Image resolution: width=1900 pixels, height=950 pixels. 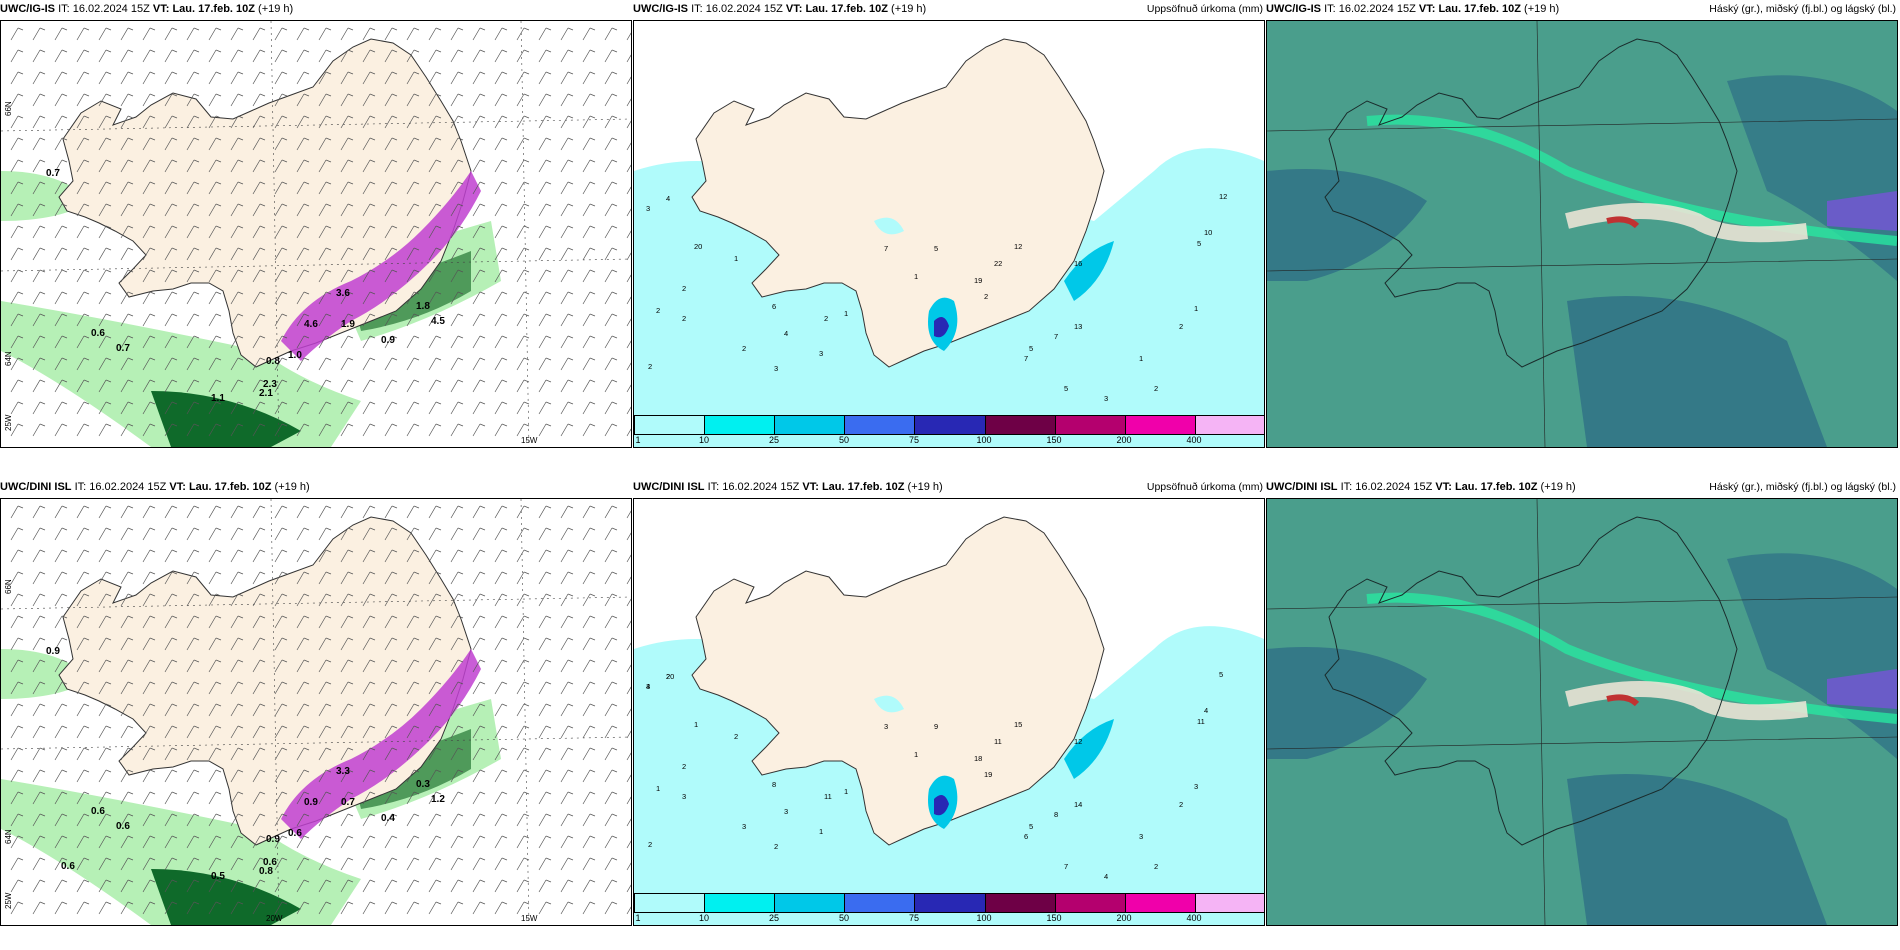 What do you see at coordinates (64, 9) in the screenshot?
I see `issue-time-label: IT:` at bounding box center [64, 9].